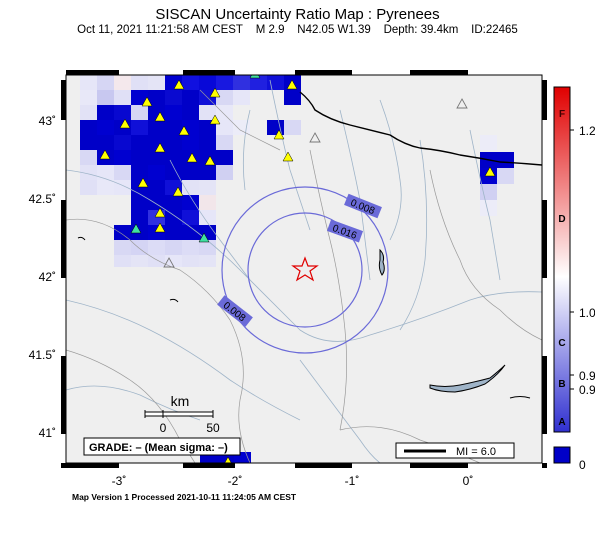 Image resolution: width=595 pixels, height=537 pixels. Describe the element at coordinates (119, 481) in the screenshot. I see `lon-label-3: -3˚` at that location.